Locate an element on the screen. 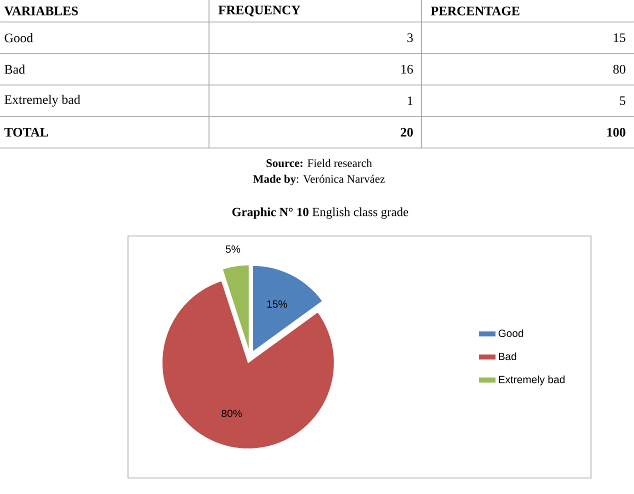 The height and width of the screenshot is (494, 634). category-label: Bad is located at coordinates (14, 69).